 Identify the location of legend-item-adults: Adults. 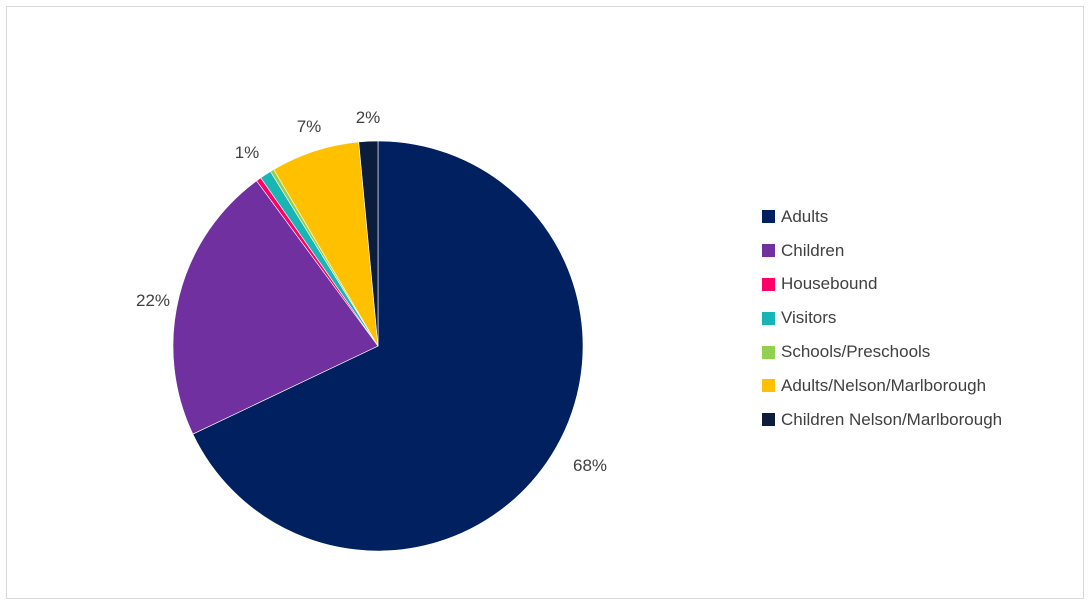
(882, 217).